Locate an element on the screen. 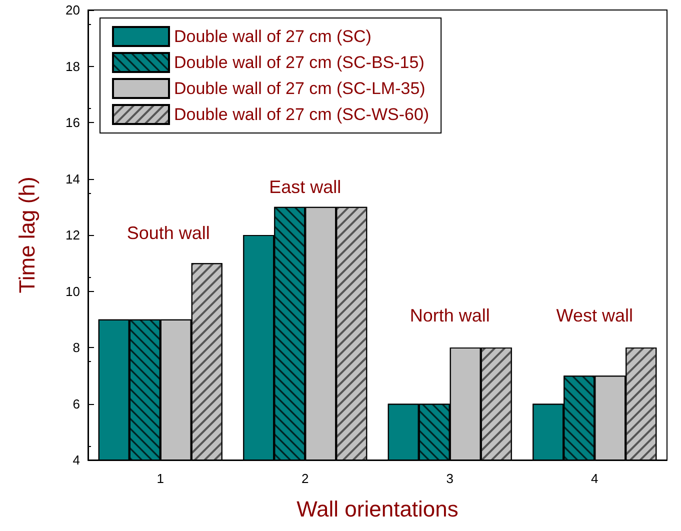  x-tick-label: 3 is located at coordinates (450, 478).